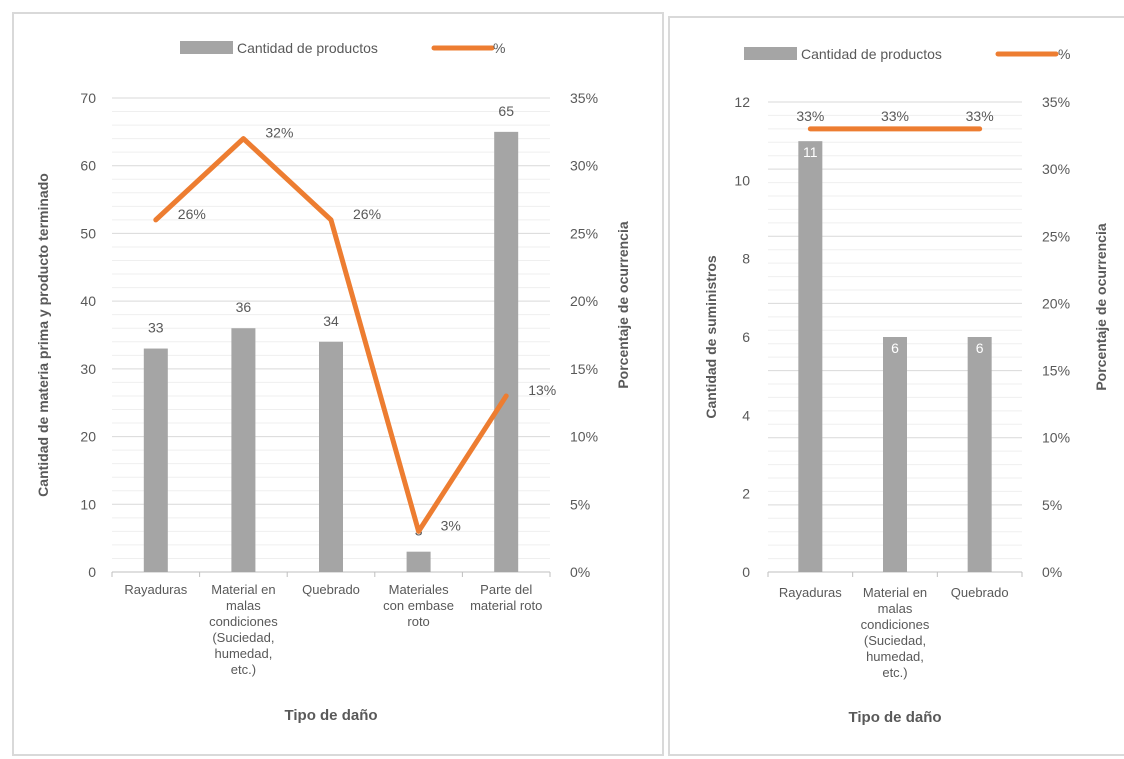  Describe the element at coordinates (506, 597) in the screenshot. I see `x-tick-label: Parte del material roto` at that location.